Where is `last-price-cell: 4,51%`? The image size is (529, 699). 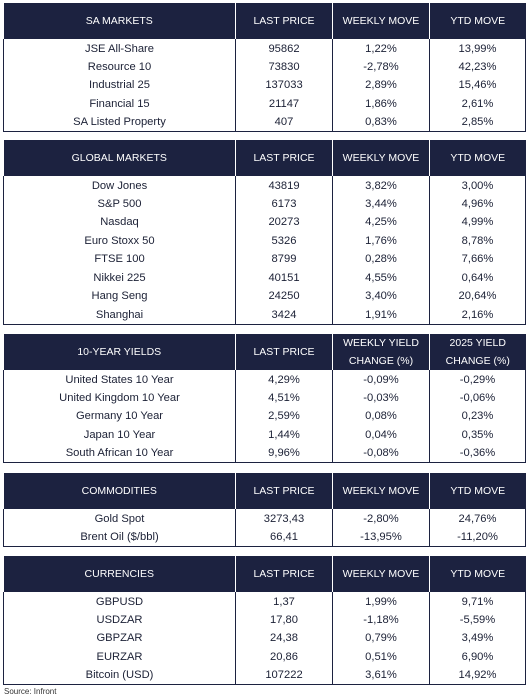
last-price-cell: 4,51% is located at coordinates (284, 397).